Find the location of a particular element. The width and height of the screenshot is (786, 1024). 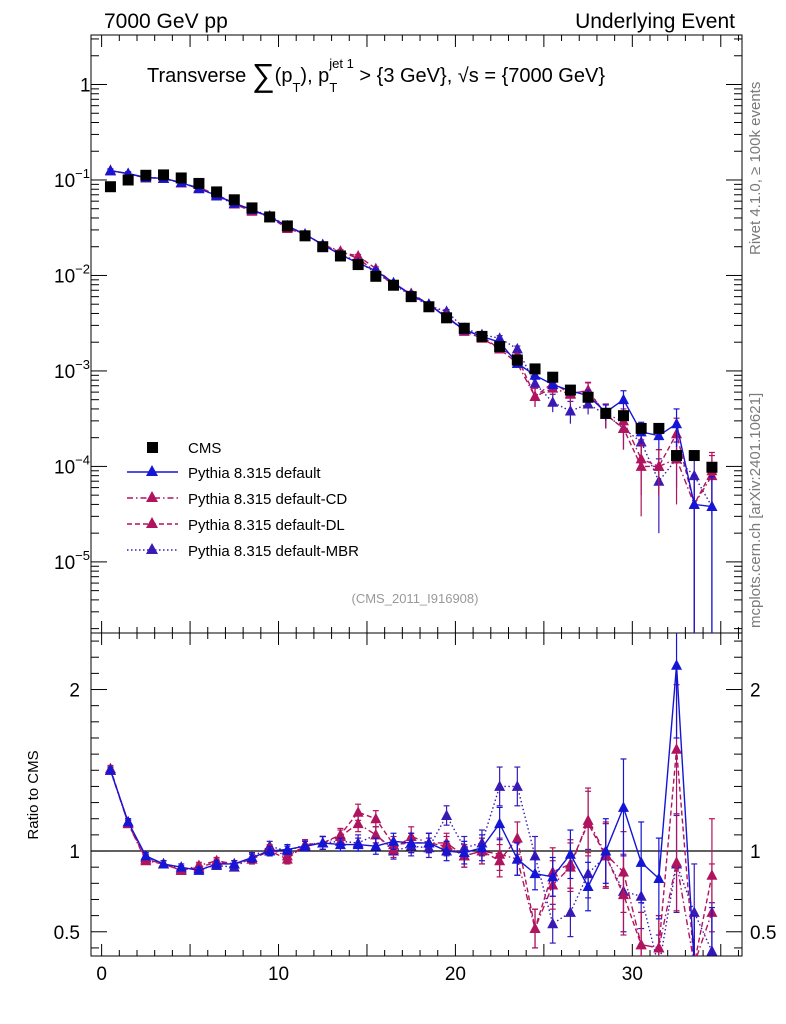

energy-label: 7000 GeV pp is located at coordinates (166, 21).